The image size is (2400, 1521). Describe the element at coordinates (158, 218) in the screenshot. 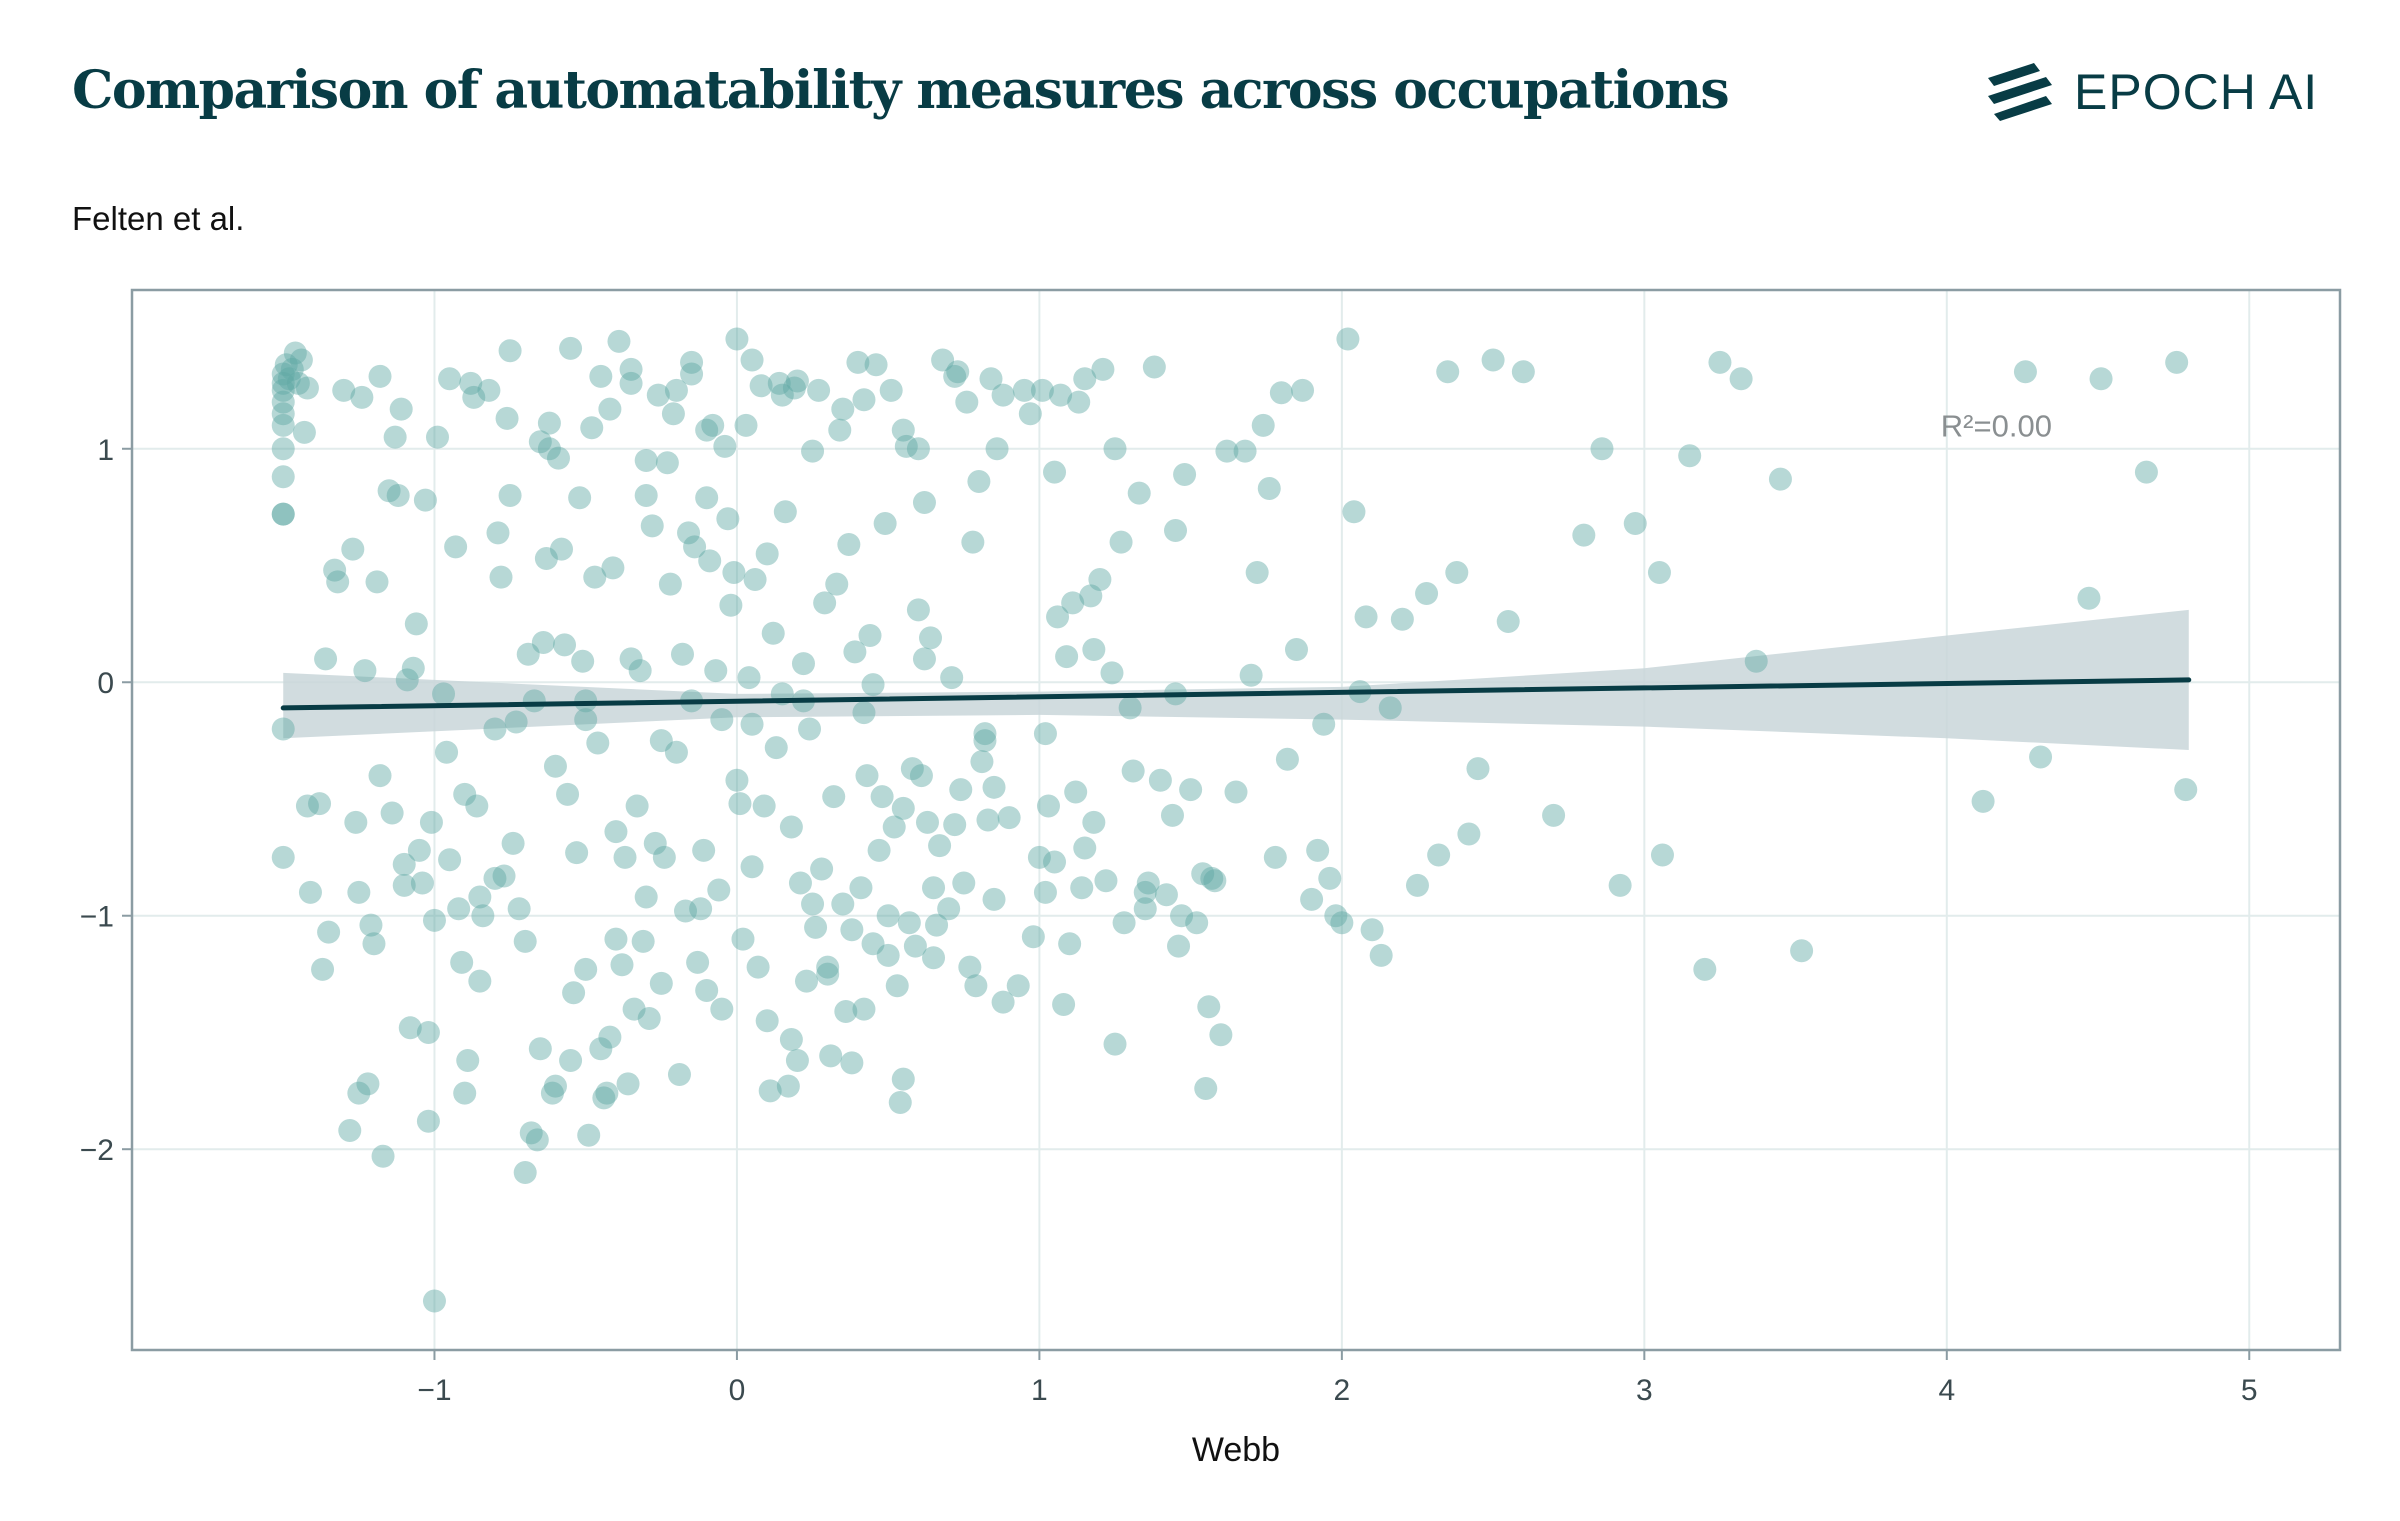

I see `y-axis-label: Felten et al.` at that location.